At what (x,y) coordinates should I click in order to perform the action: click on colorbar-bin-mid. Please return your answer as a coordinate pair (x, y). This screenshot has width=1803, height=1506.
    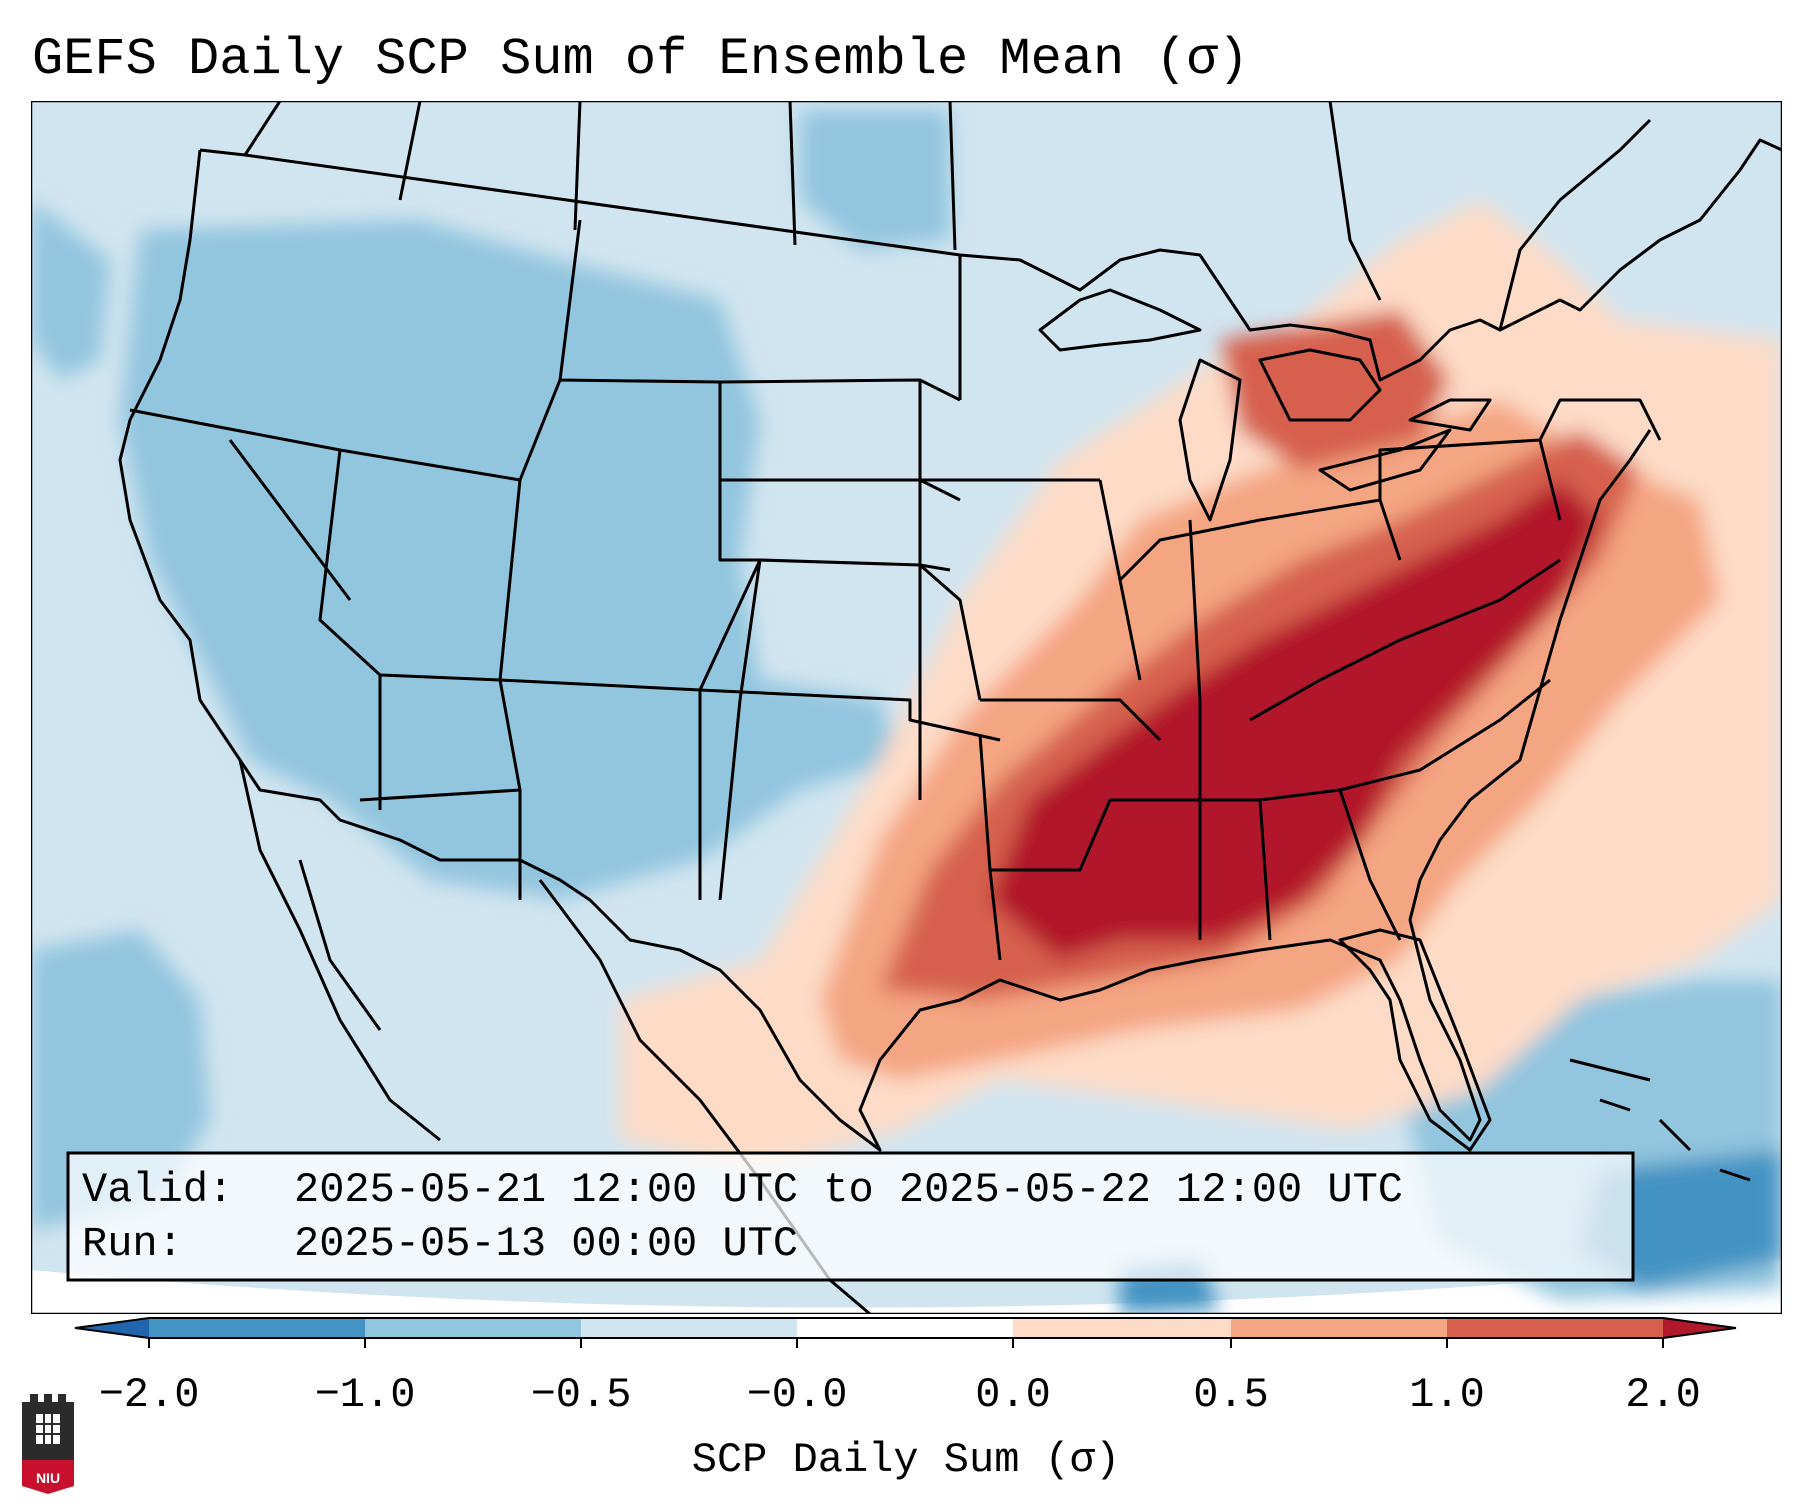
    Looking at the image, I should click on (905, 1328).